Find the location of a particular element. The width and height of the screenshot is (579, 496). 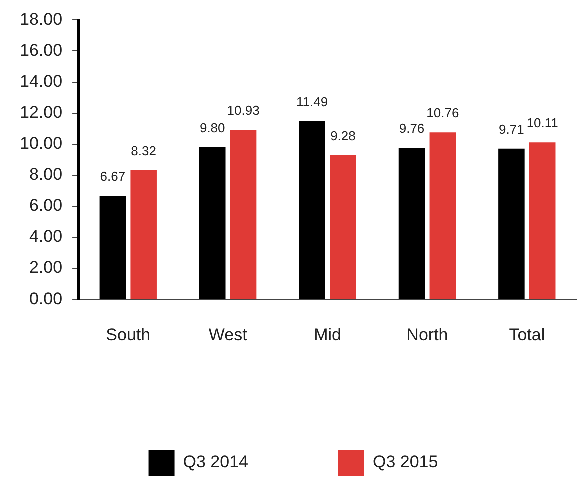

data-label: 6.67 is located at coordinates (113, 176).